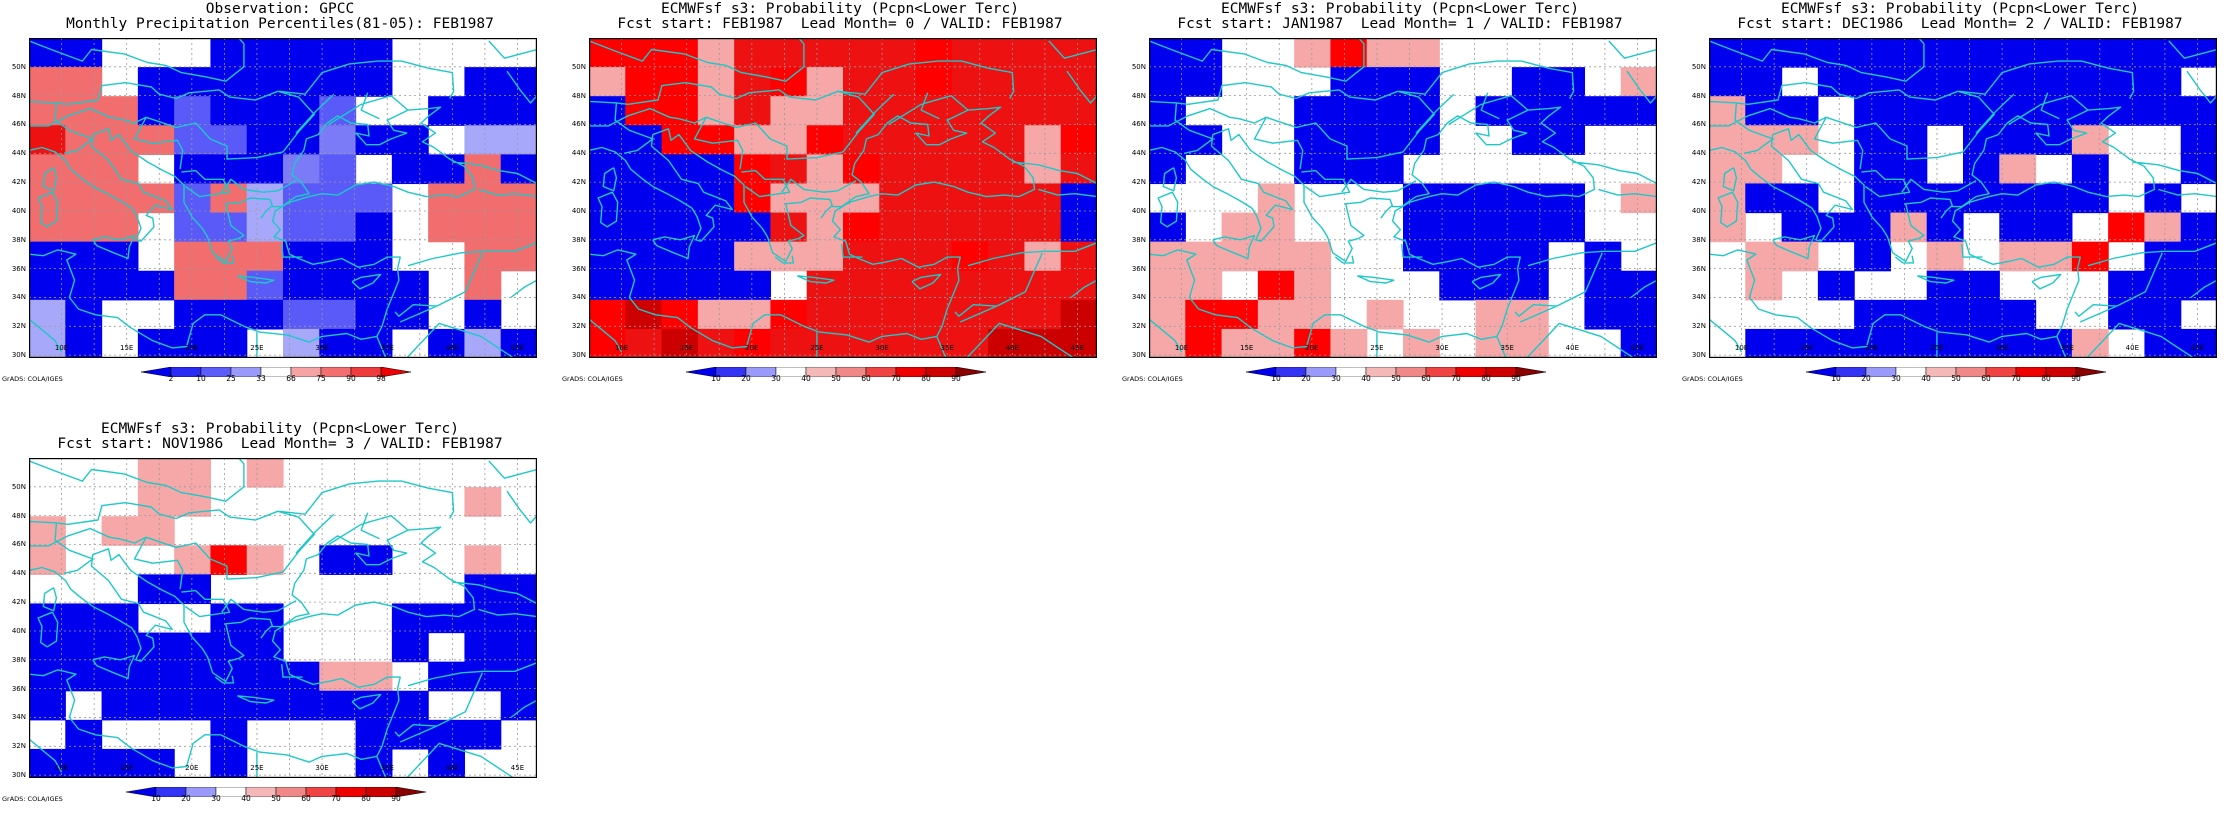  I want to click on colorbar-label: 30, so click(1336, 378).